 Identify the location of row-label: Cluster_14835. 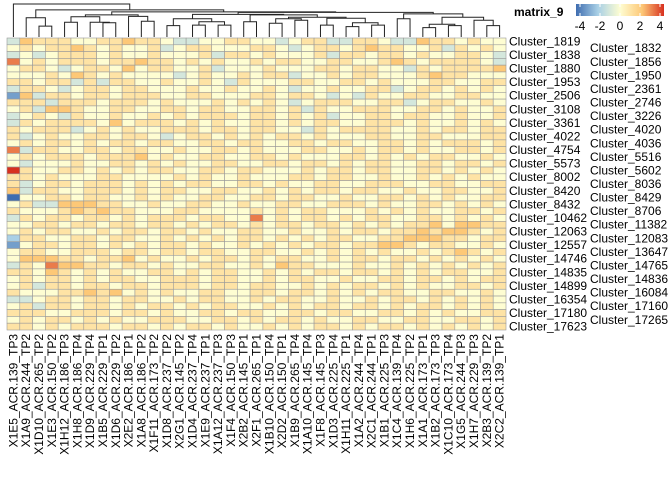
(548, 272).